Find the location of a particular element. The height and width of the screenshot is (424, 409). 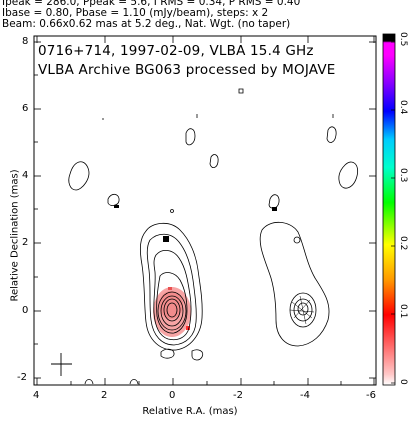

y-tick-label: 6 is located at coordinates (25, 108).